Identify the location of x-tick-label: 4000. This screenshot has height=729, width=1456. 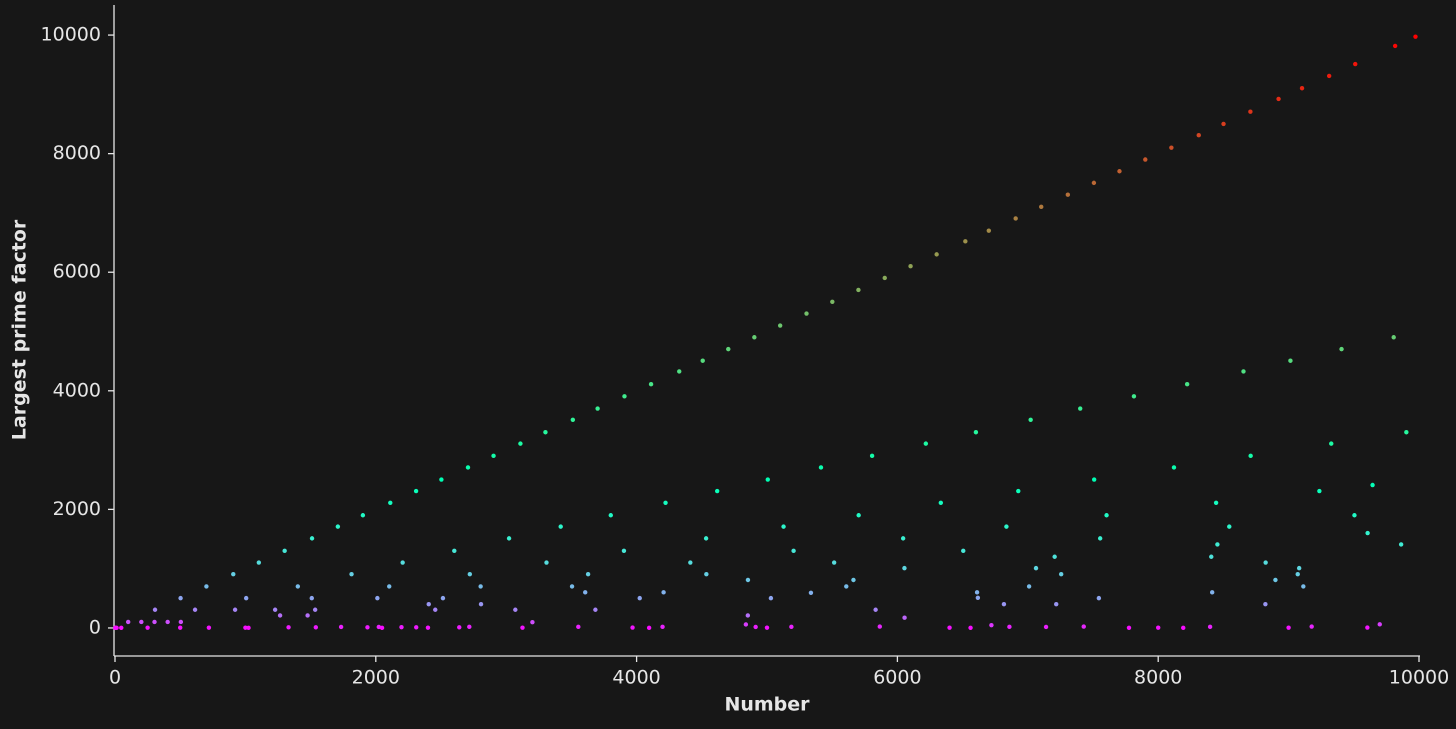
(636, 678).